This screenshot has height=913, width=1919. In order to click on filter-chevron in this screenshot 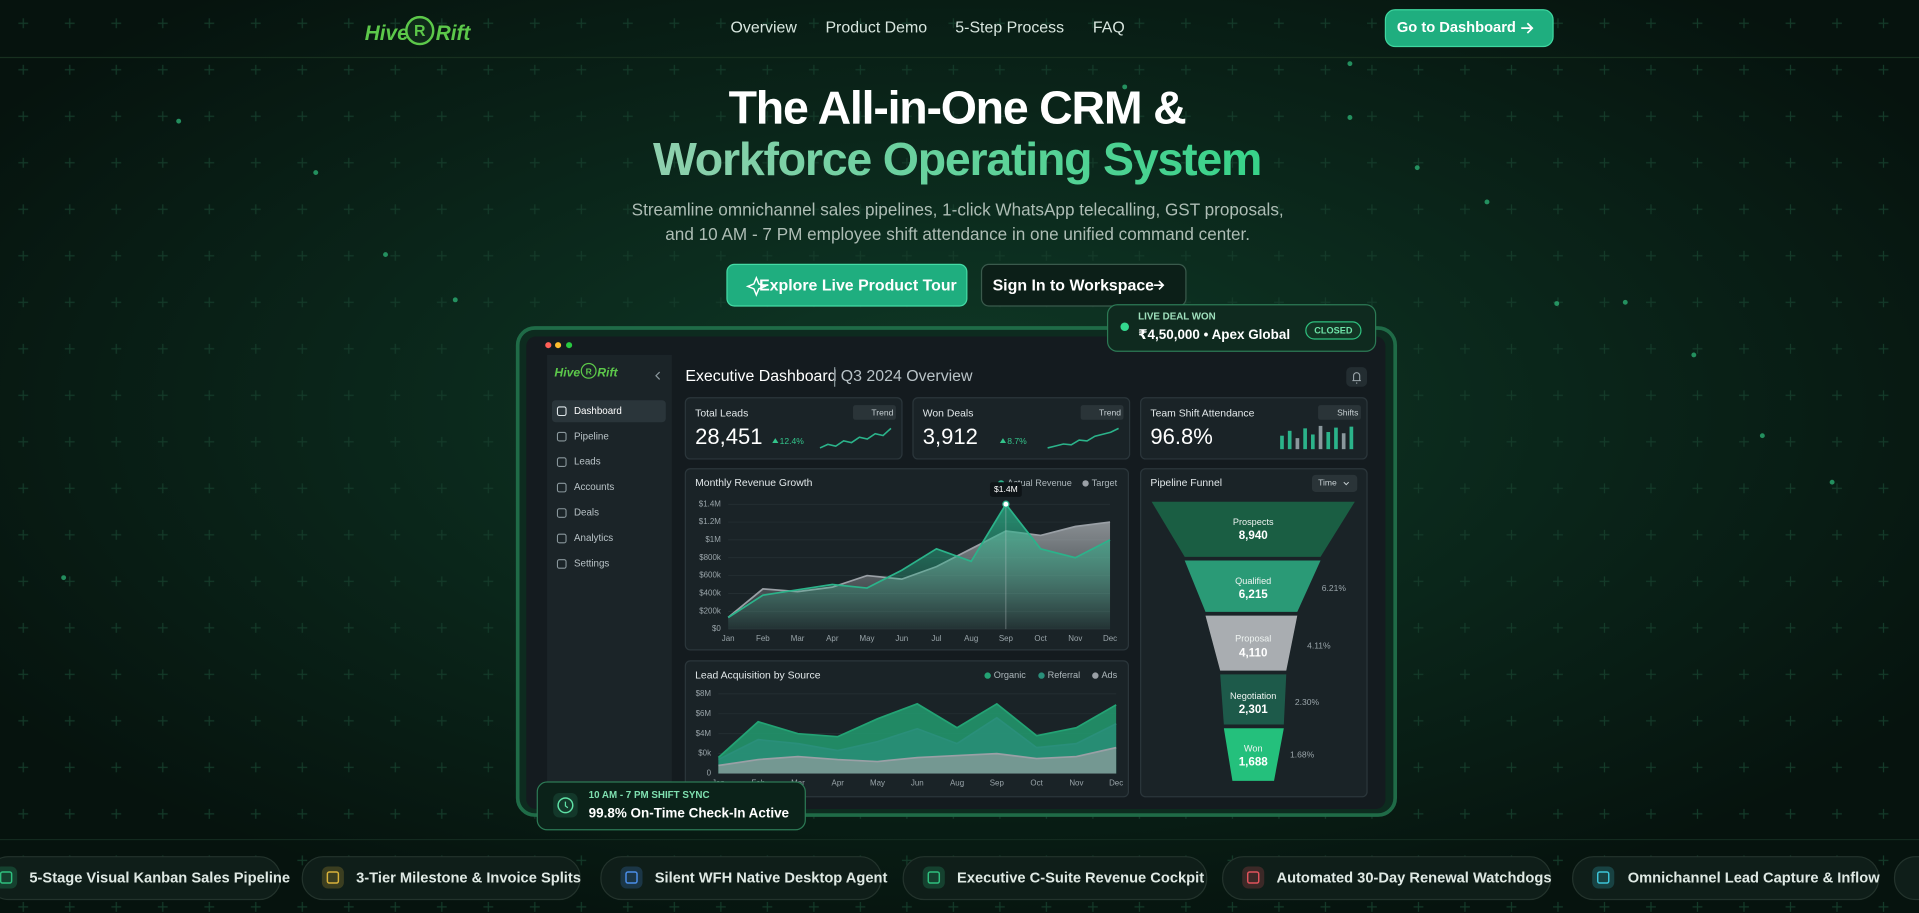, I will do `click(1346, 483)`.